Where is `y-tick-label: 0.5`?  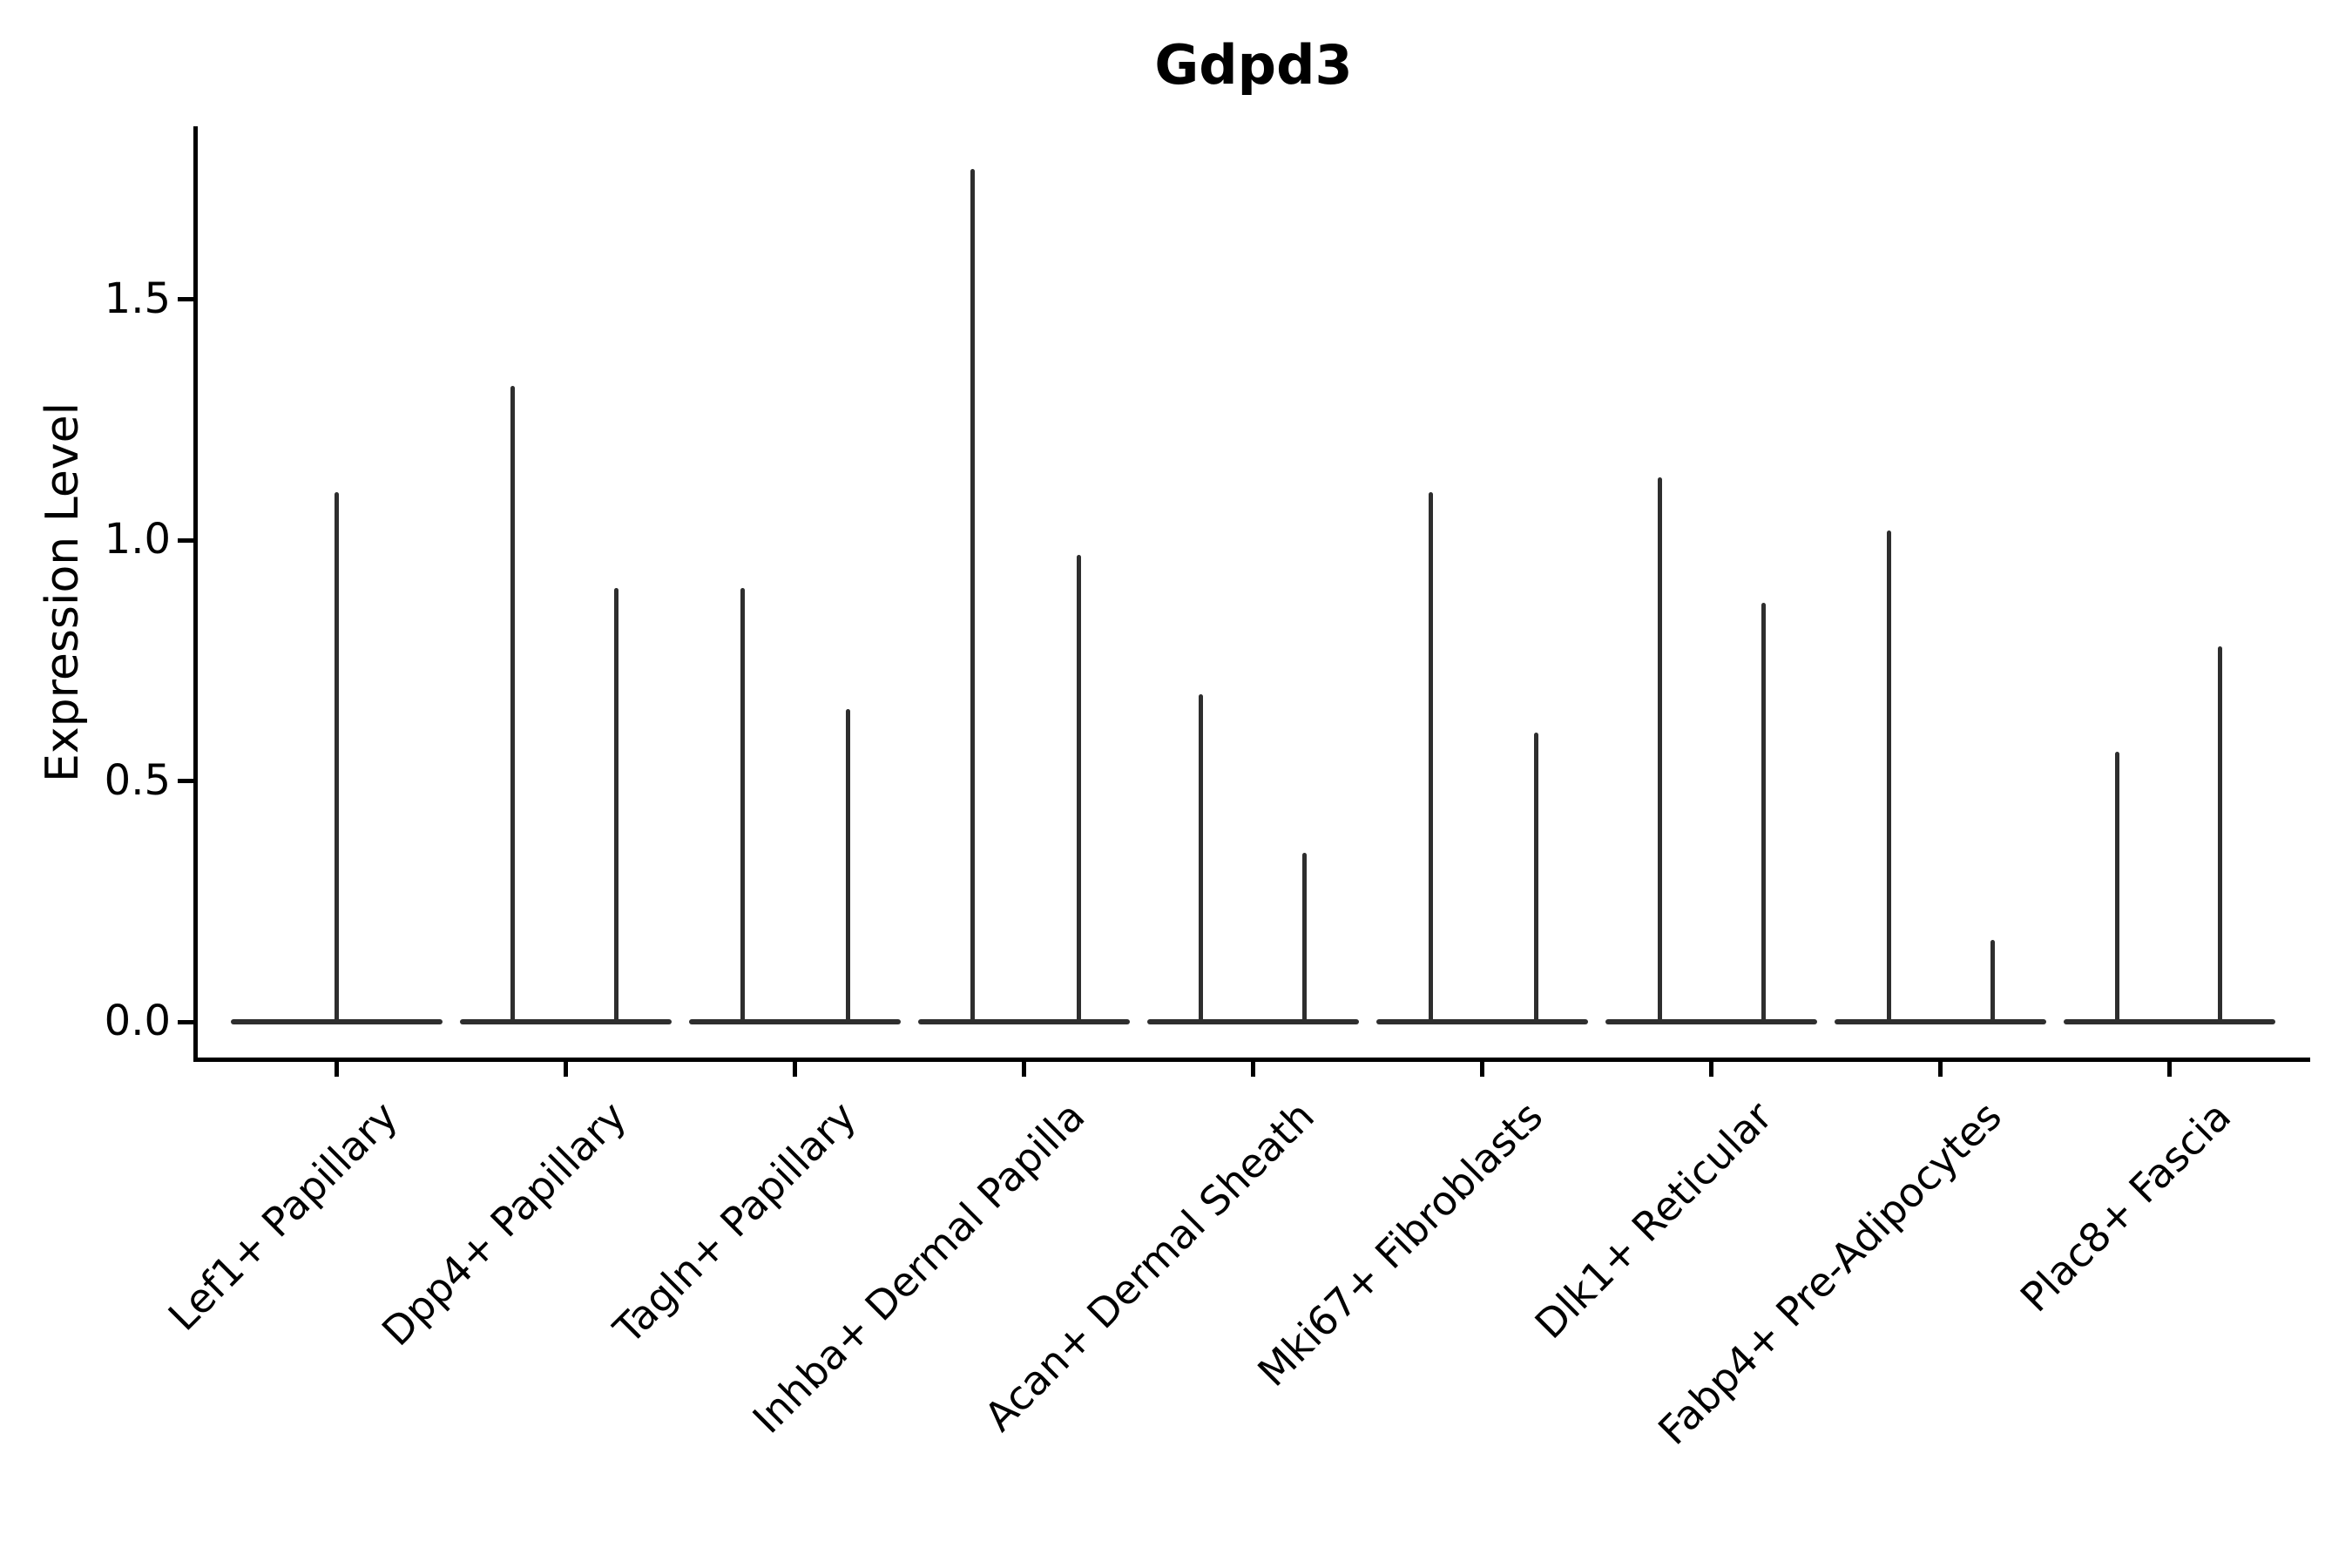
y-tick-label: 0.5 is located at coordinates (137, 780).